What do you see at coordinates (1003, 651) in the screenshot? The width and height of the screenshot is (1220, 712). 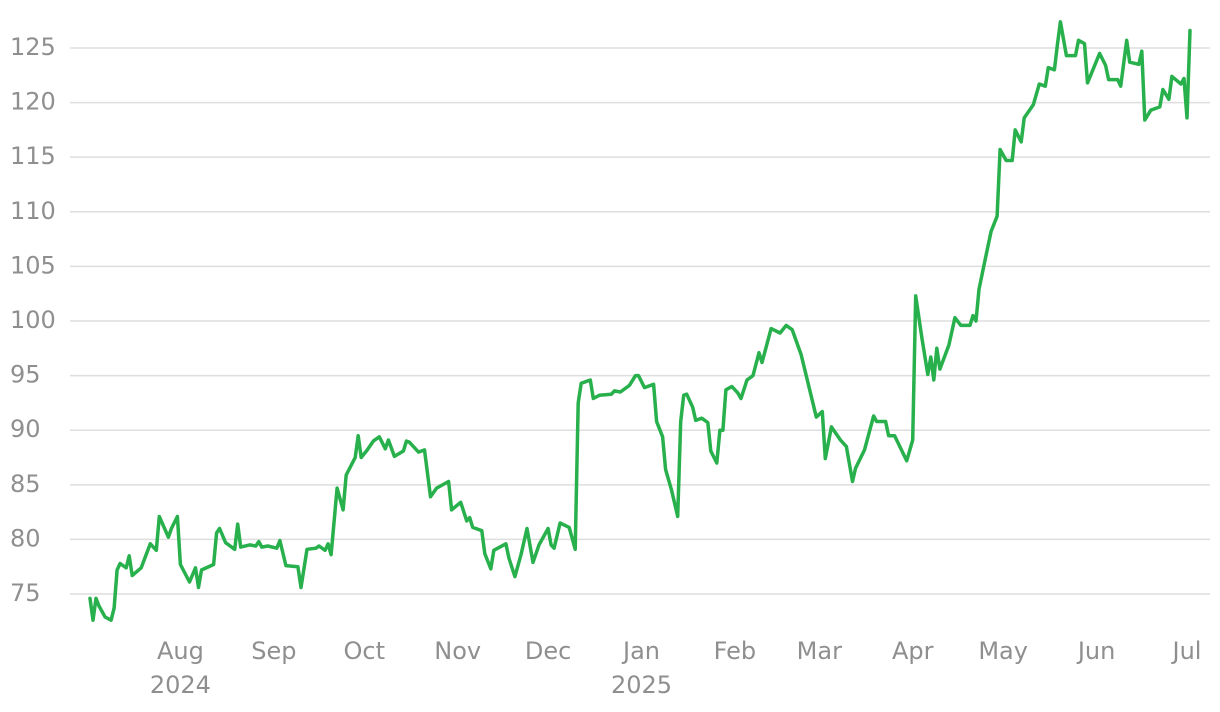 I see `x-tick-label: May` at bounding box center [1003, 651].